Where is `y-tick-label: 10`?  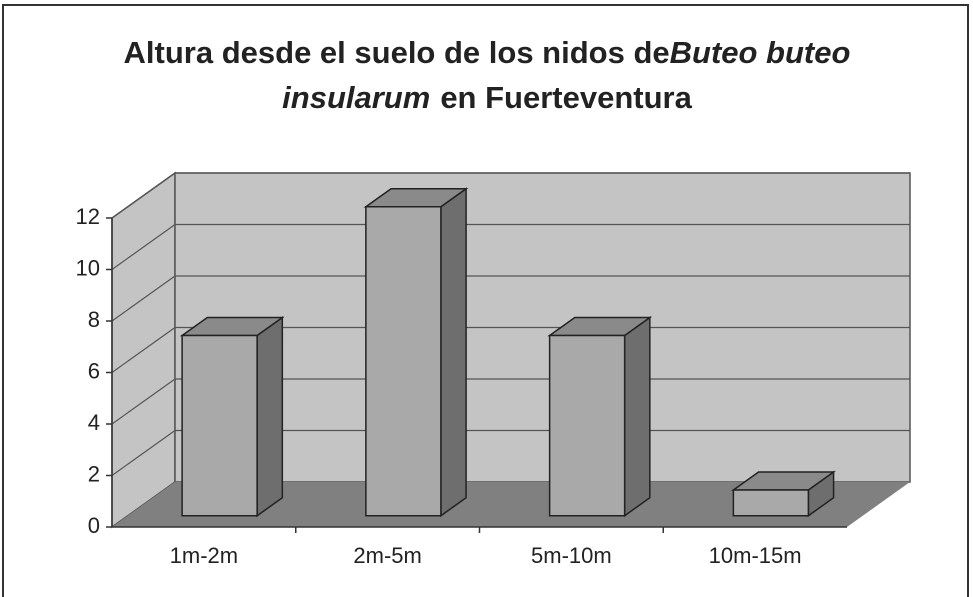
y-tick-label: 10 is located at coordinates (88, 267).